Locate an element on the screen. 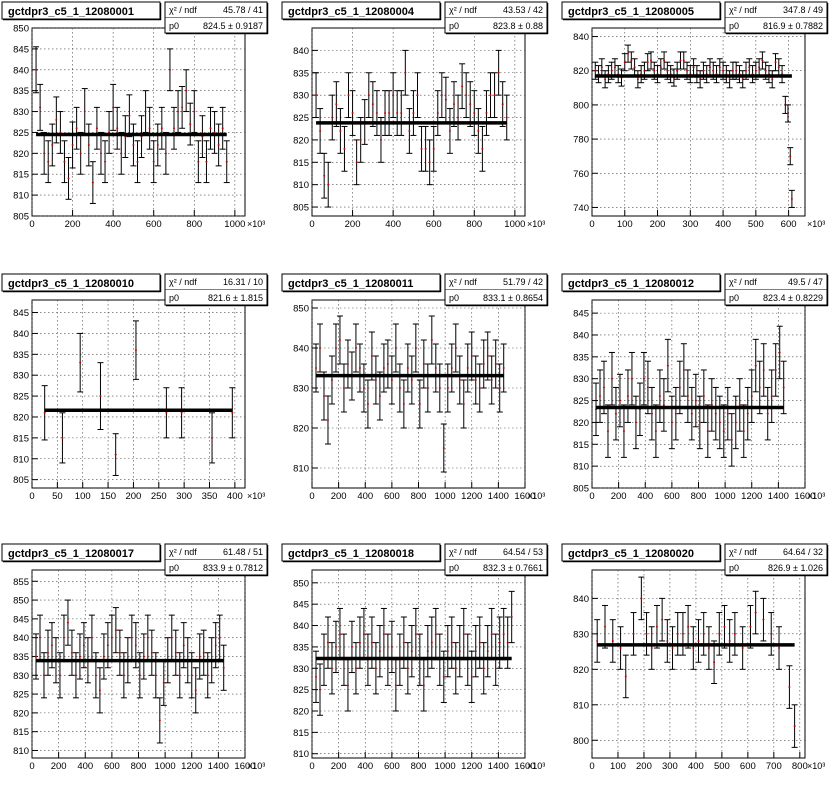 This screenshot has width=835, height=791. plot-title-box: gctdpr3_c5_1_12080010 is located at coordinates (81, 283).